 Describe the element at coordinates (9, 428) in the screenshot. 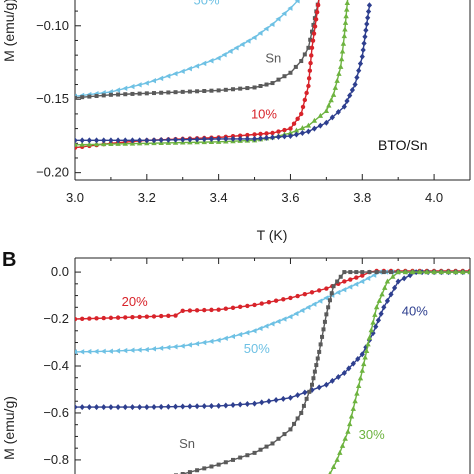

I see `panel-b-y-axis-label: M (emu/g)` at that location.